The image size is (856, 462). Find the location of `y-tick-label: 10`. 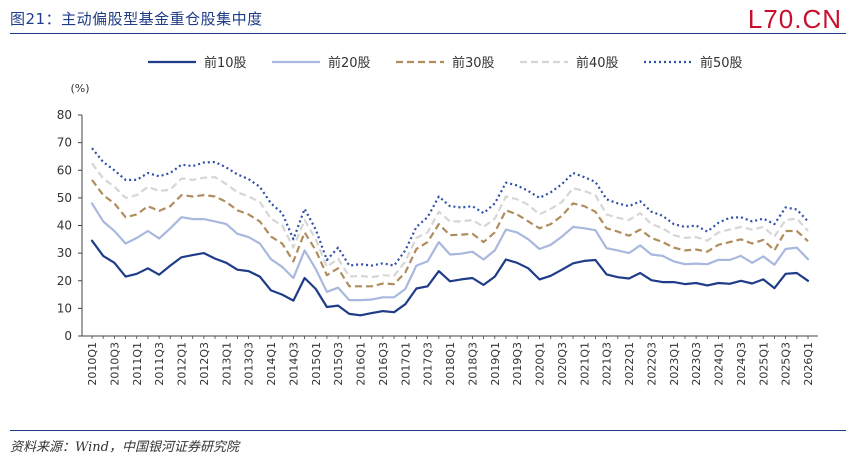

y-tick-label: 10 is located at coordinates (64, 308).